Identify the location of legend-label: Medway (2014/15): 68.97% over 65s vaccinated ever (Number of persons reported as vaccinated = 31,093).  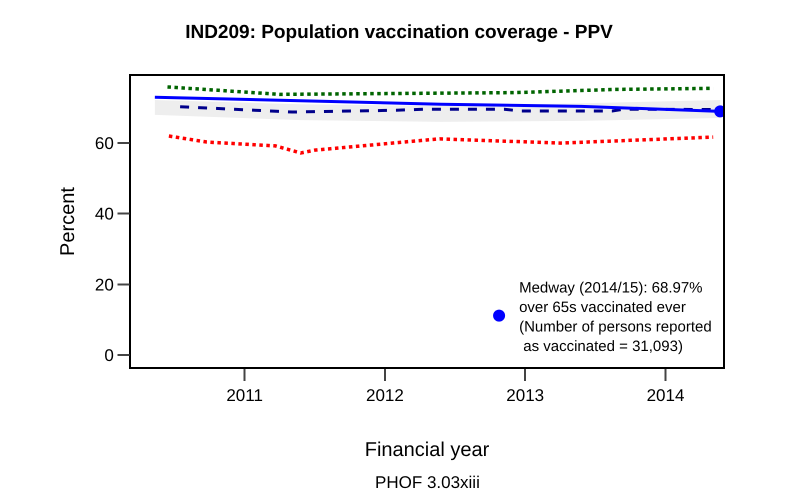
(615, 317).